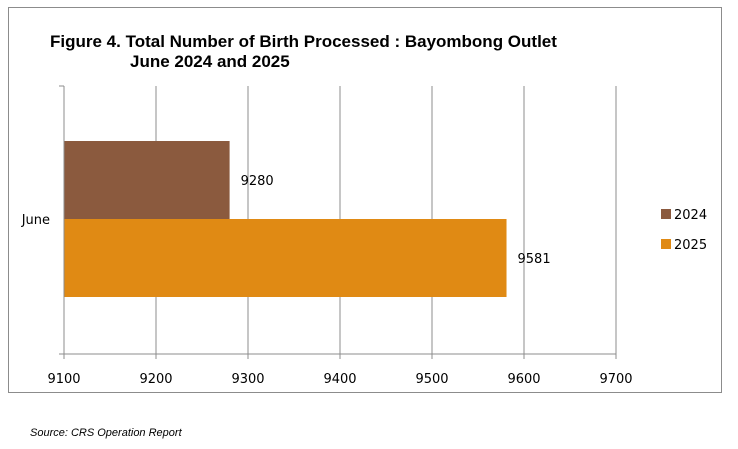 This screenshot has height=449, width=738. Describe the element at coordinates (257, 181) in the screenshot. I see `data-label-2024: 9280` at that location.